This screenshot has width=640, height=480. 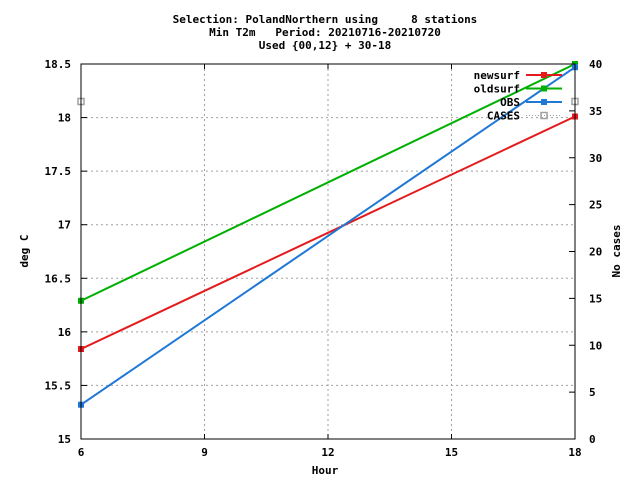 What do you see at coordinates (592, 392) in the screenshot?
I see `y2-tick-label: 5` at bounding box center [592, 392].